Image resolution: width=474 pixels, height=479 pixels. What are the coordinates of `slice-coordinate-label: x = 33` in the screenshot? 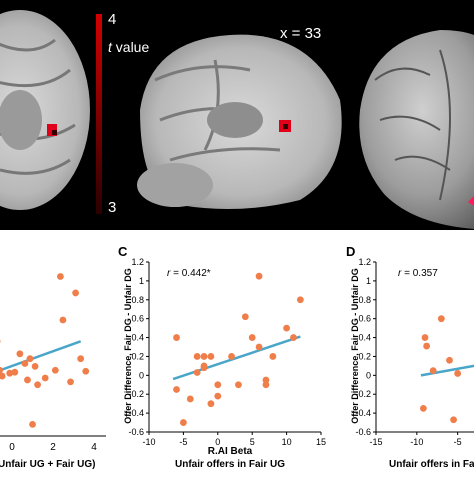 It's located at (300, 33).